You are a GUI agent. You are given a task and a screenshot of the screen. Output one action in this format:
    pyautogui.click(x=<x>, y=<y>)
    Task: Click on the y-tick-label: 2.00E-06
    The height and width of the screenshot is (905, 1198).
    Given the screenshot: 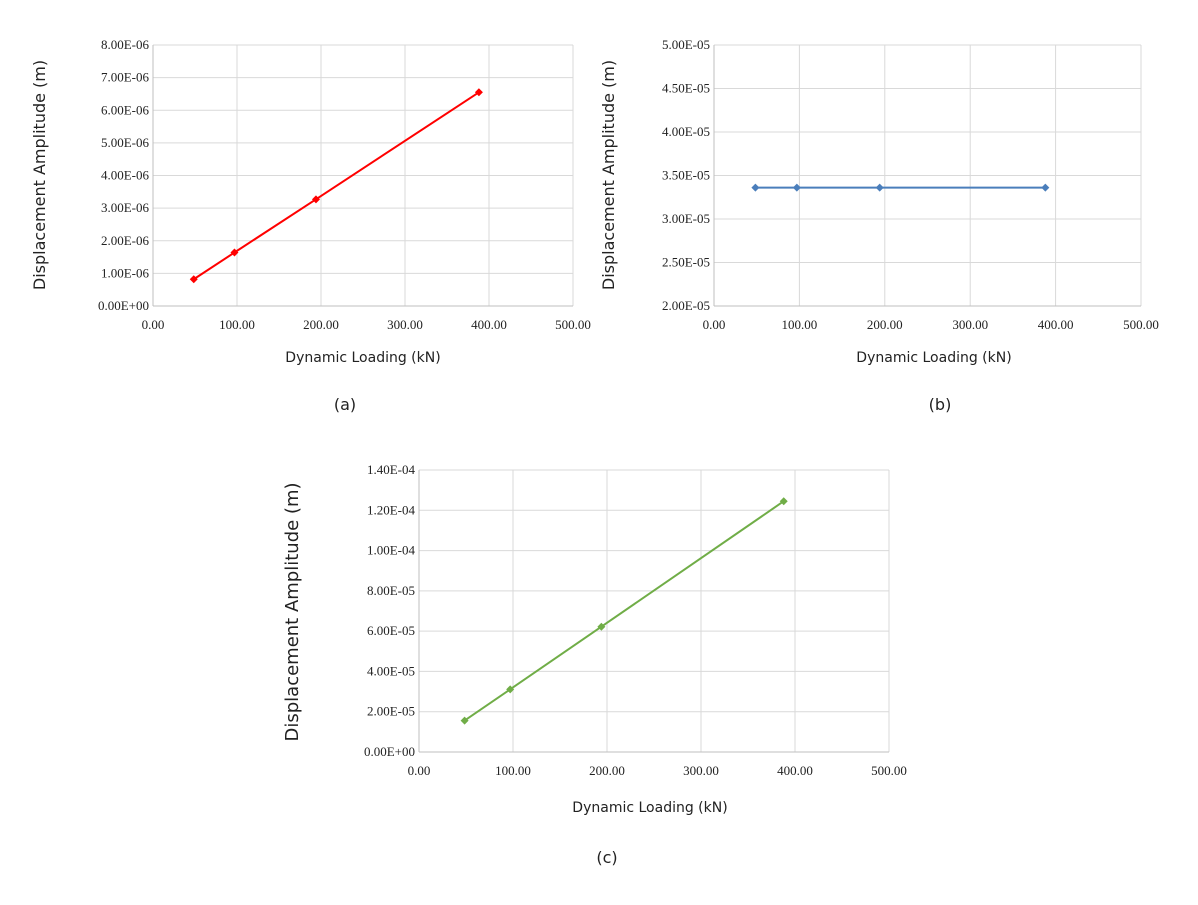 What is the action you would take?
    pyautogui.click(x=125, y=240)
    